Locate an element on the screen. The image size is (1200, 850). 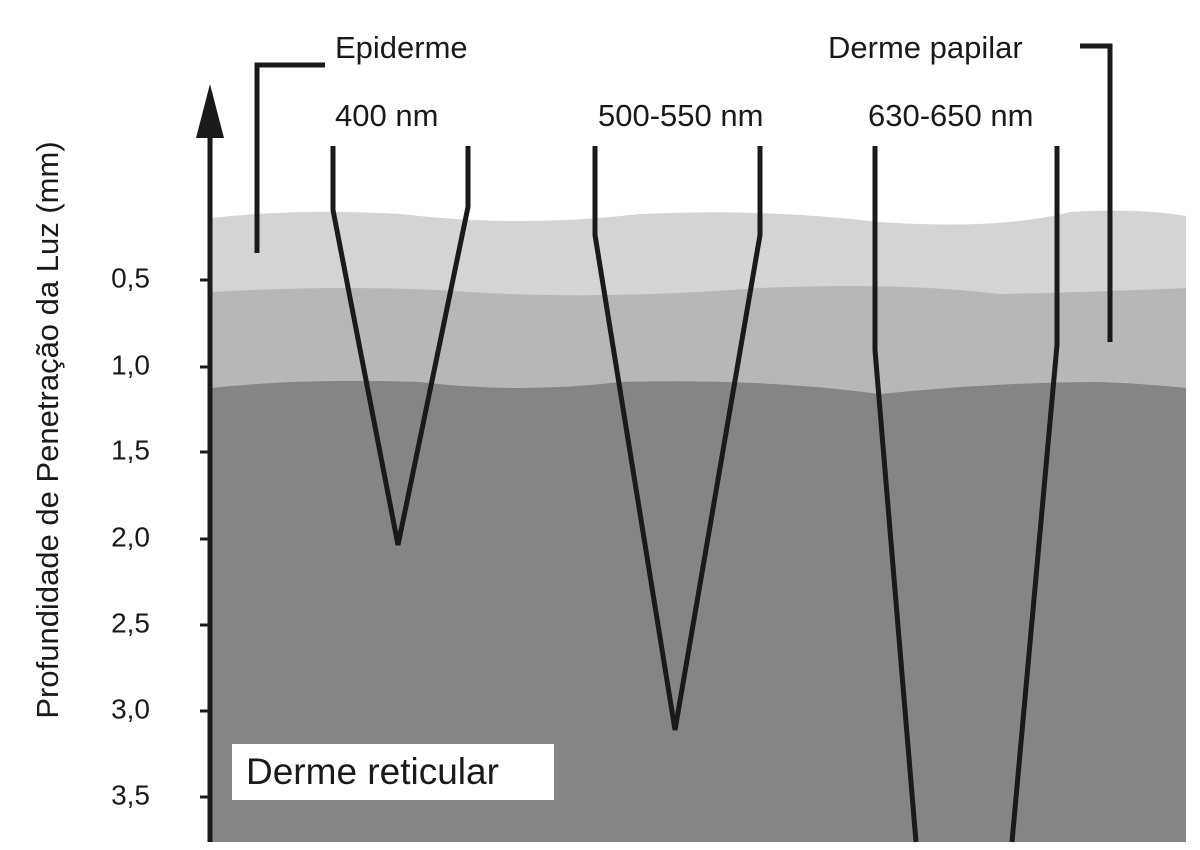
layer-label: Derme papilar is located at coordinates (925, 47).